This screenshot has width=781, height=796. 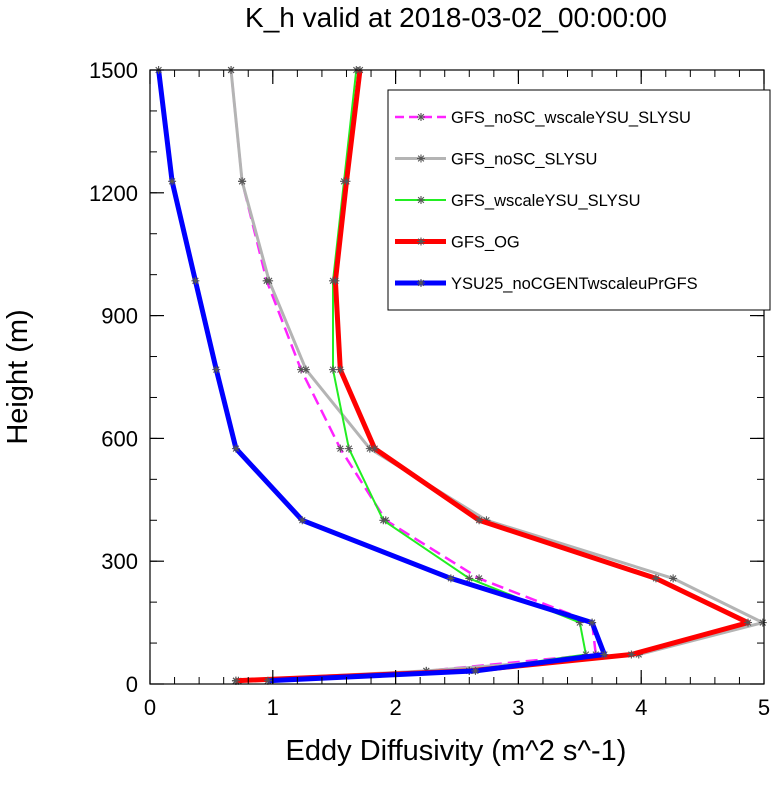 What do you see at coordinates (132, 684) in the screenshot?
I see `y-tick-label: 0` at bounding box center [132, 684].